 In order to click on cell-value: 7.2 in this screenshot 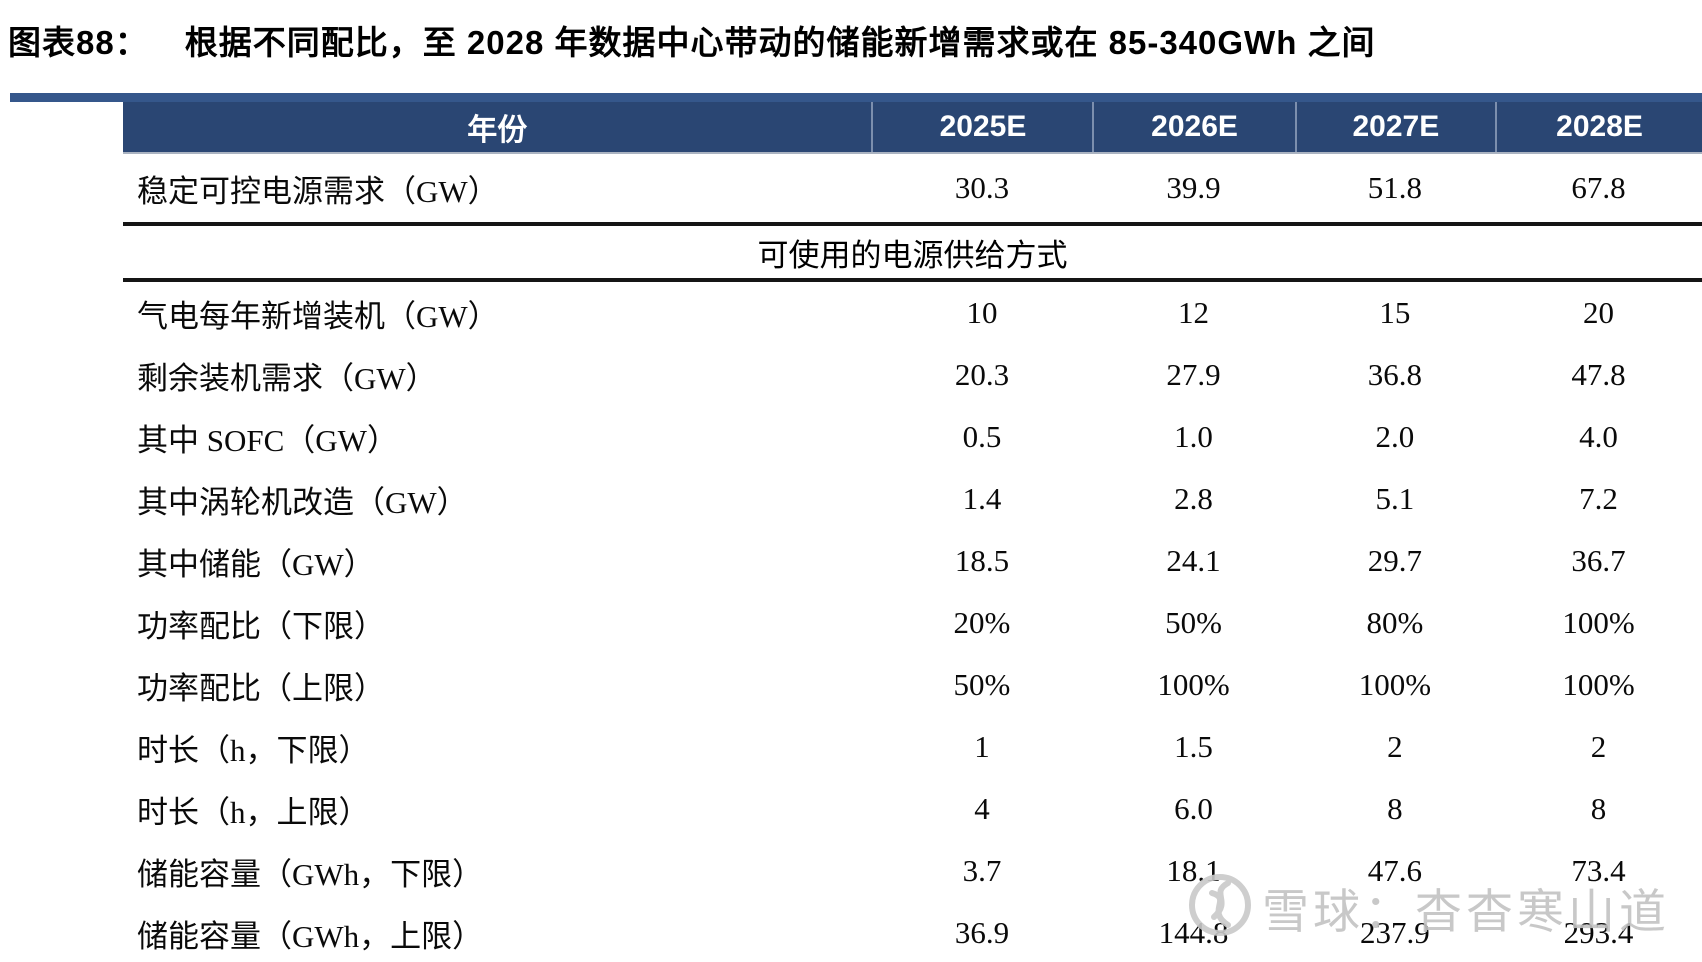, I will do `click(1598, 498)`.